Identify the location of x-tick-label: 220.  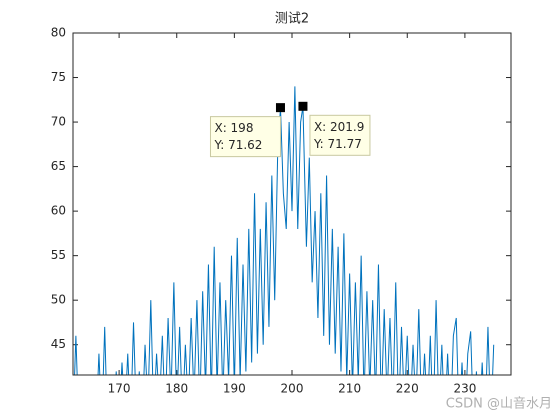
(407, 389).